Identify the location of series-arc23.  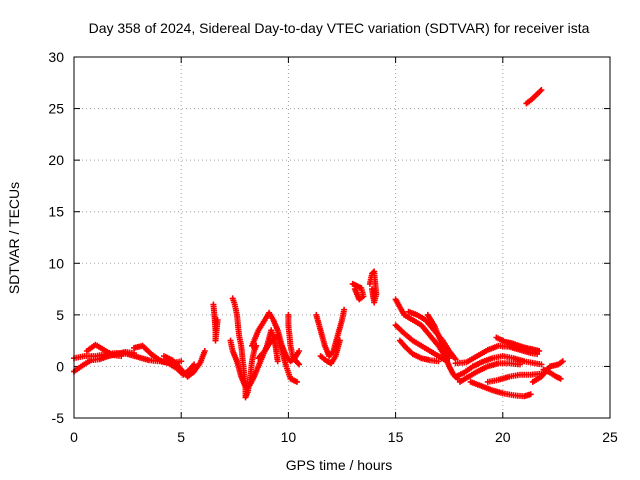
(489, 372).